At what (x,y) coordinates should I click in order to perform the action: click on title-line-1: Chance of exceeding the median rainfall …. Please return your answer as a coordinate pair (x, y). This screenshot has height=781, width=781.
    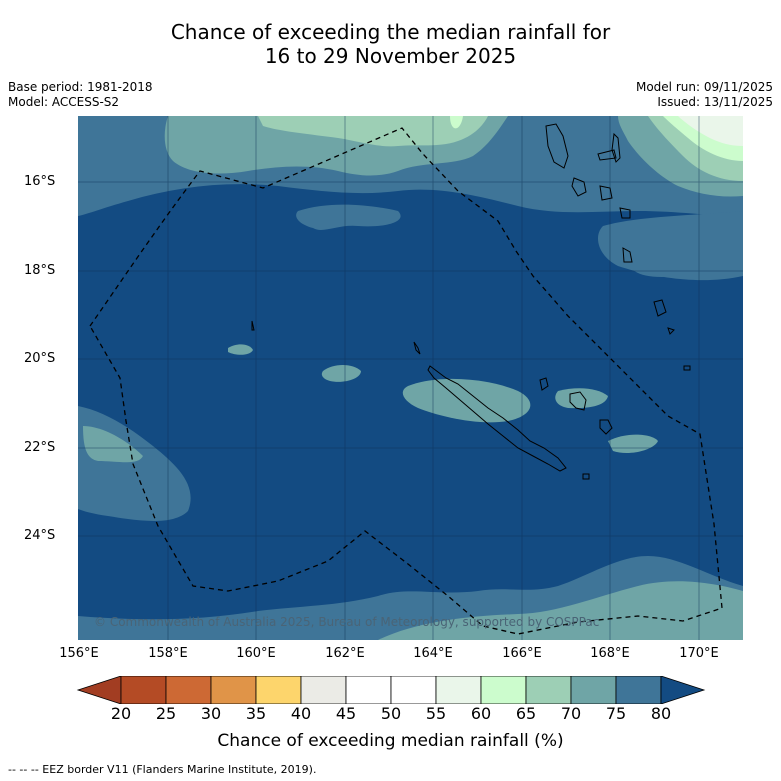
    Looking at the image, I should click on (390, 32).